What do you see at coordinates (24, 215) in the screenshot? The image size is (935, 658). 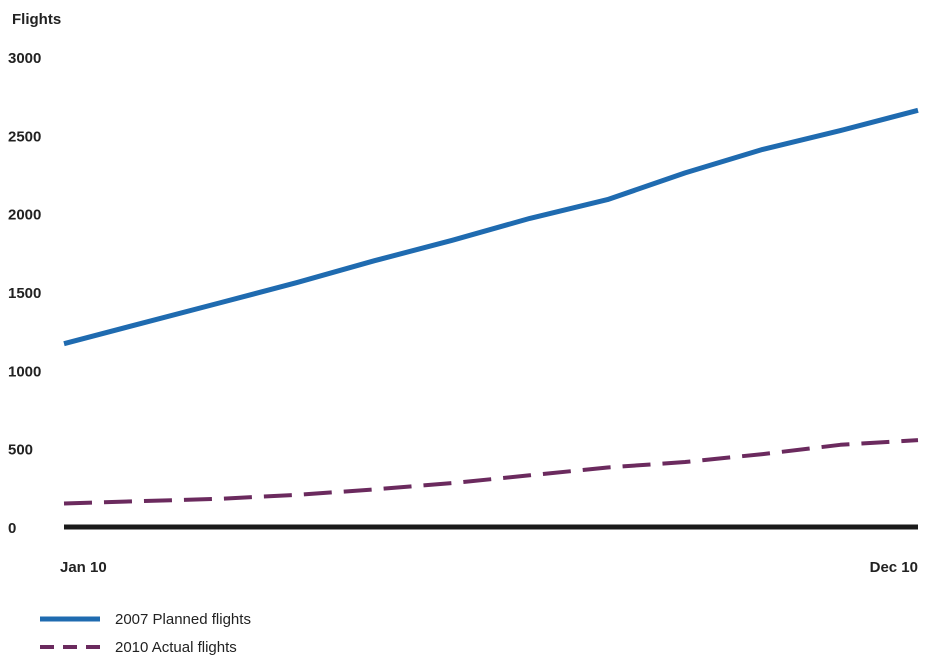 I see `y-tick-label: 2000` at bounding box center [24, 215].